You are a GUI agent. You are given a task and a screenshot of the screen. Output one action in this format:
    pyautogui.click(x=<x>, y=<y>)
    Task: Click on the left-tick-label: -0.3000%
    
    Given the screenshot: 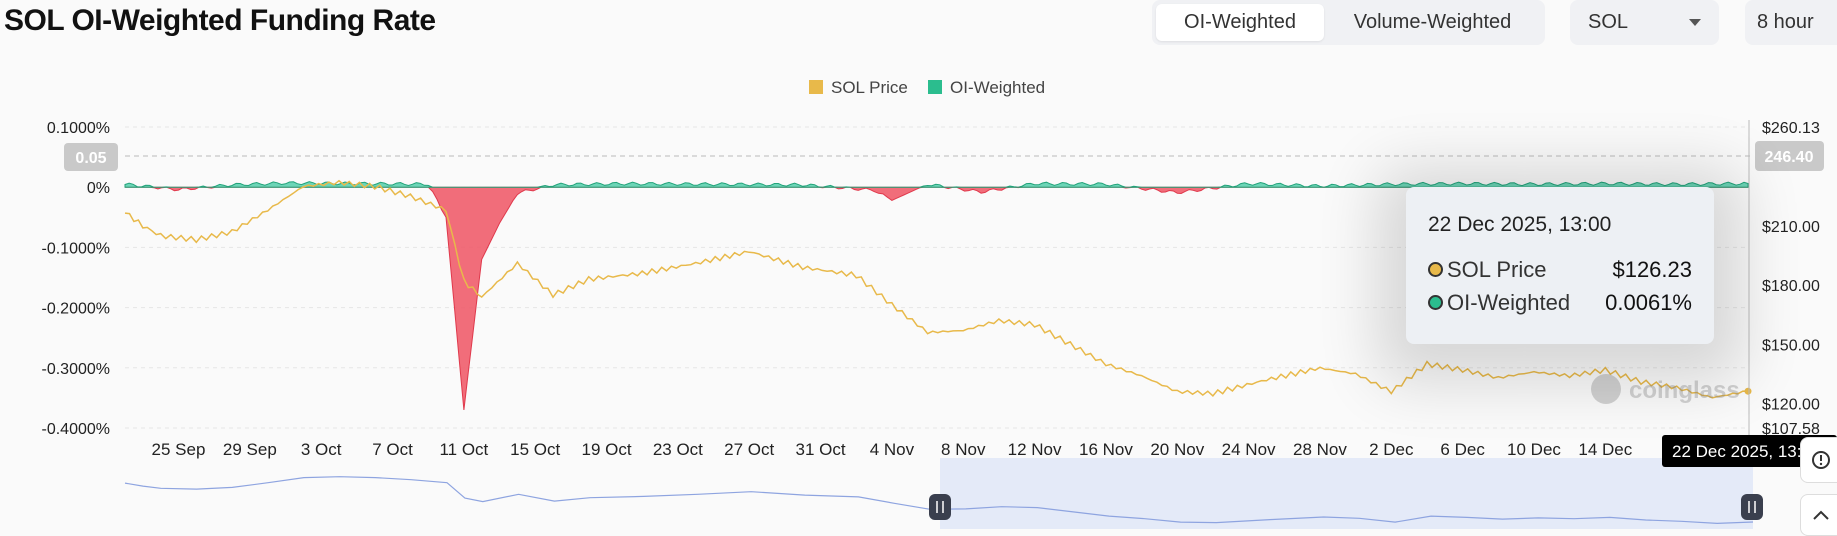 What is the action you would take?
    pyautogui.click(x=76, y=369)
    